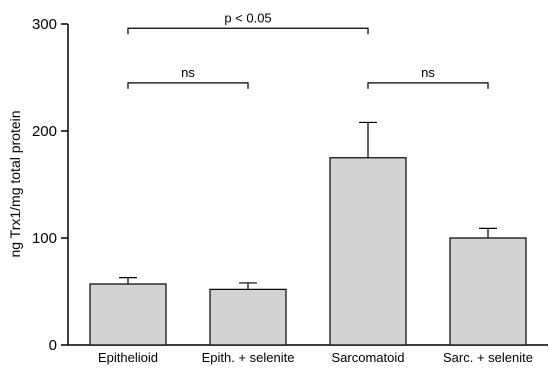 The height and width of the screenshot is (368, 549). What do you see at coordinates (44, 24) in the screenshot?
I see `y-tick-label: 300` at bounding box center [44, 24].